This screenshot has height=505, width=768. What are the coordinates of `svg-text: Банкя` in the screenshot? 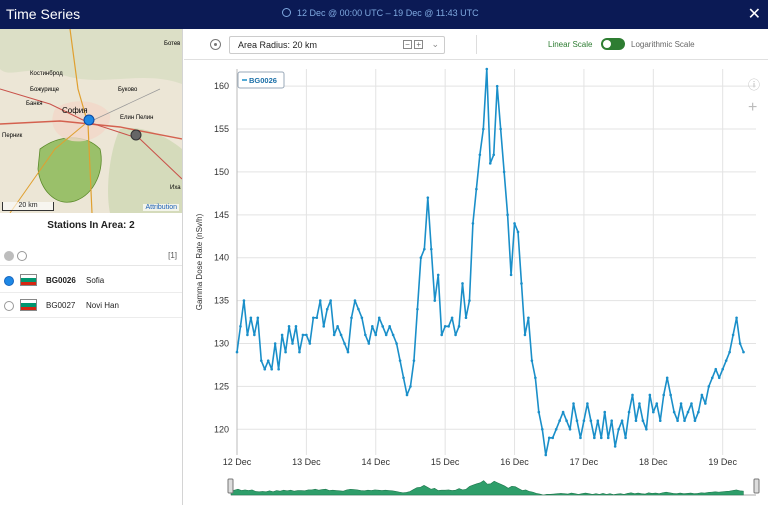 It's located at (34, 104).